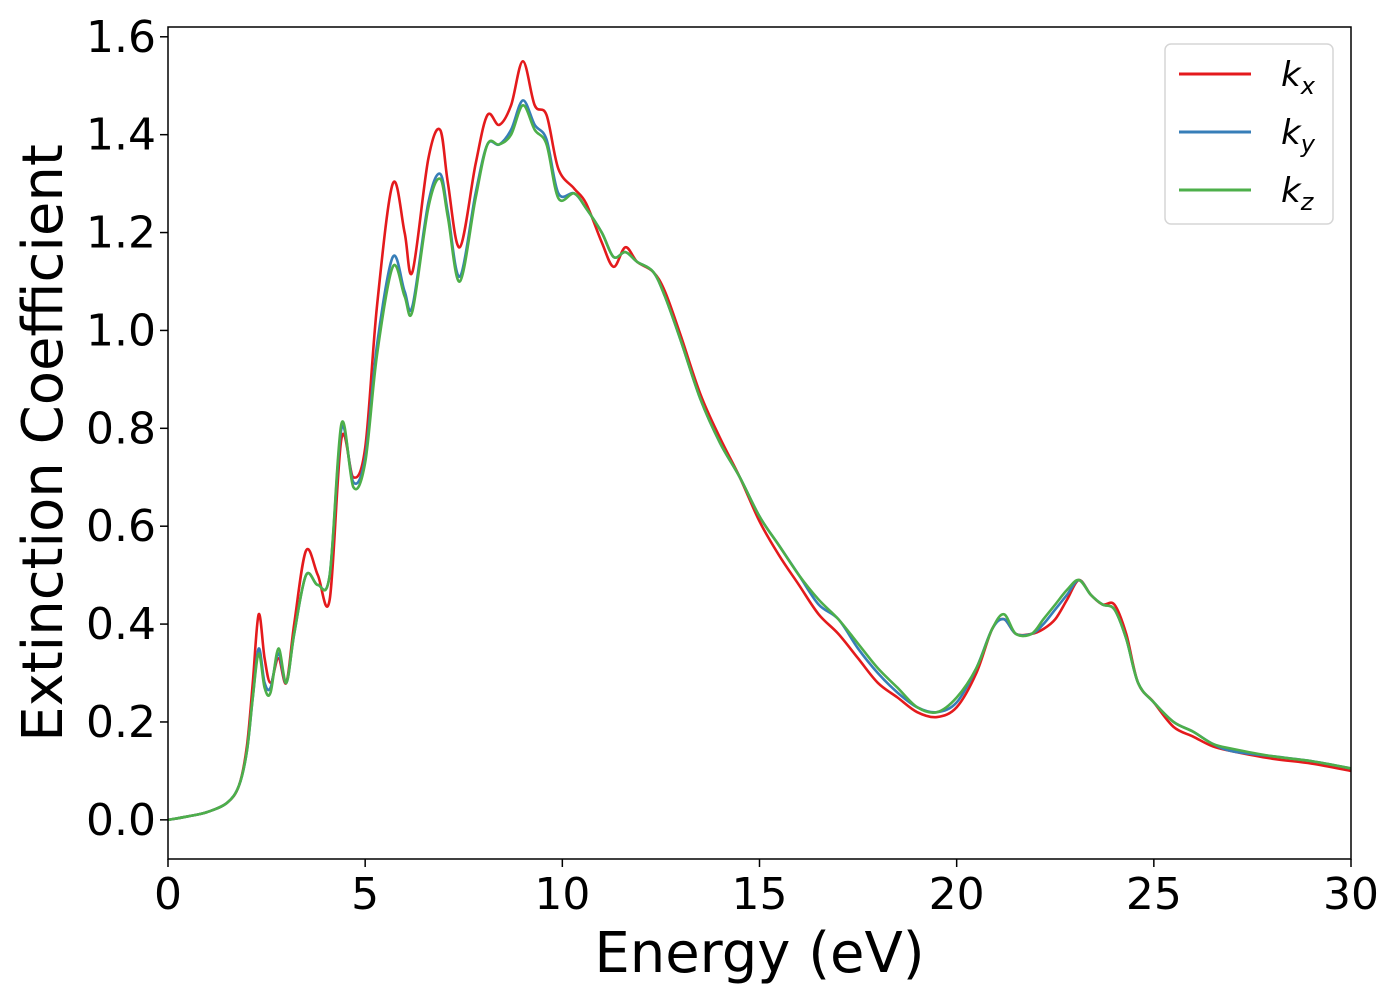 Image resolution: width=1400 pixels, height=1000 pixels. I want to click on x-tick-label: 10, so click(562, 894).